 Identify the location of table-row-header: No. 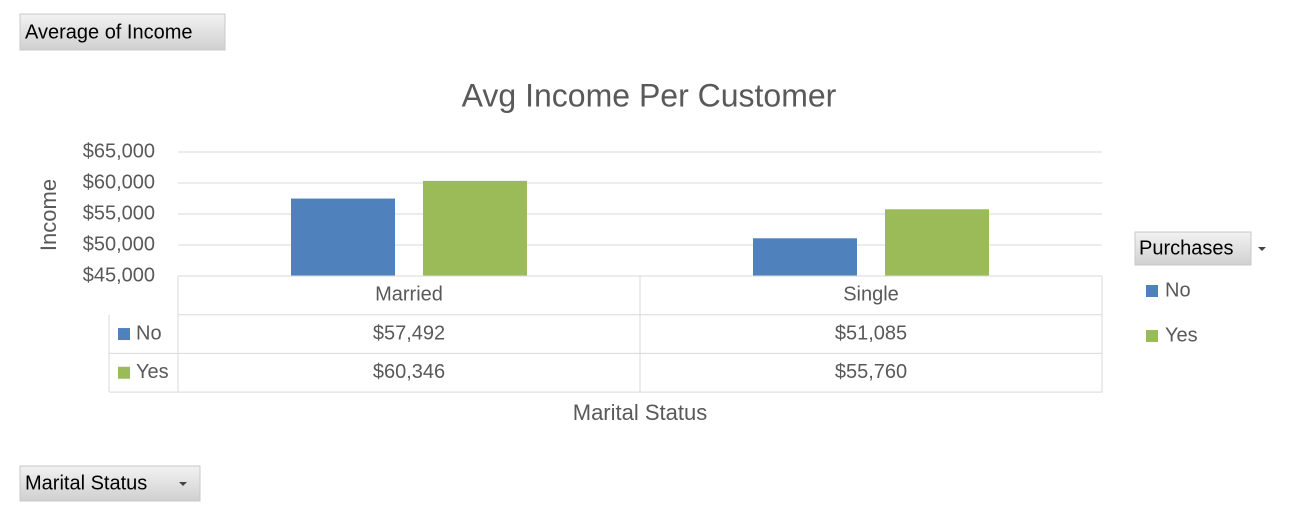
(149, 333).